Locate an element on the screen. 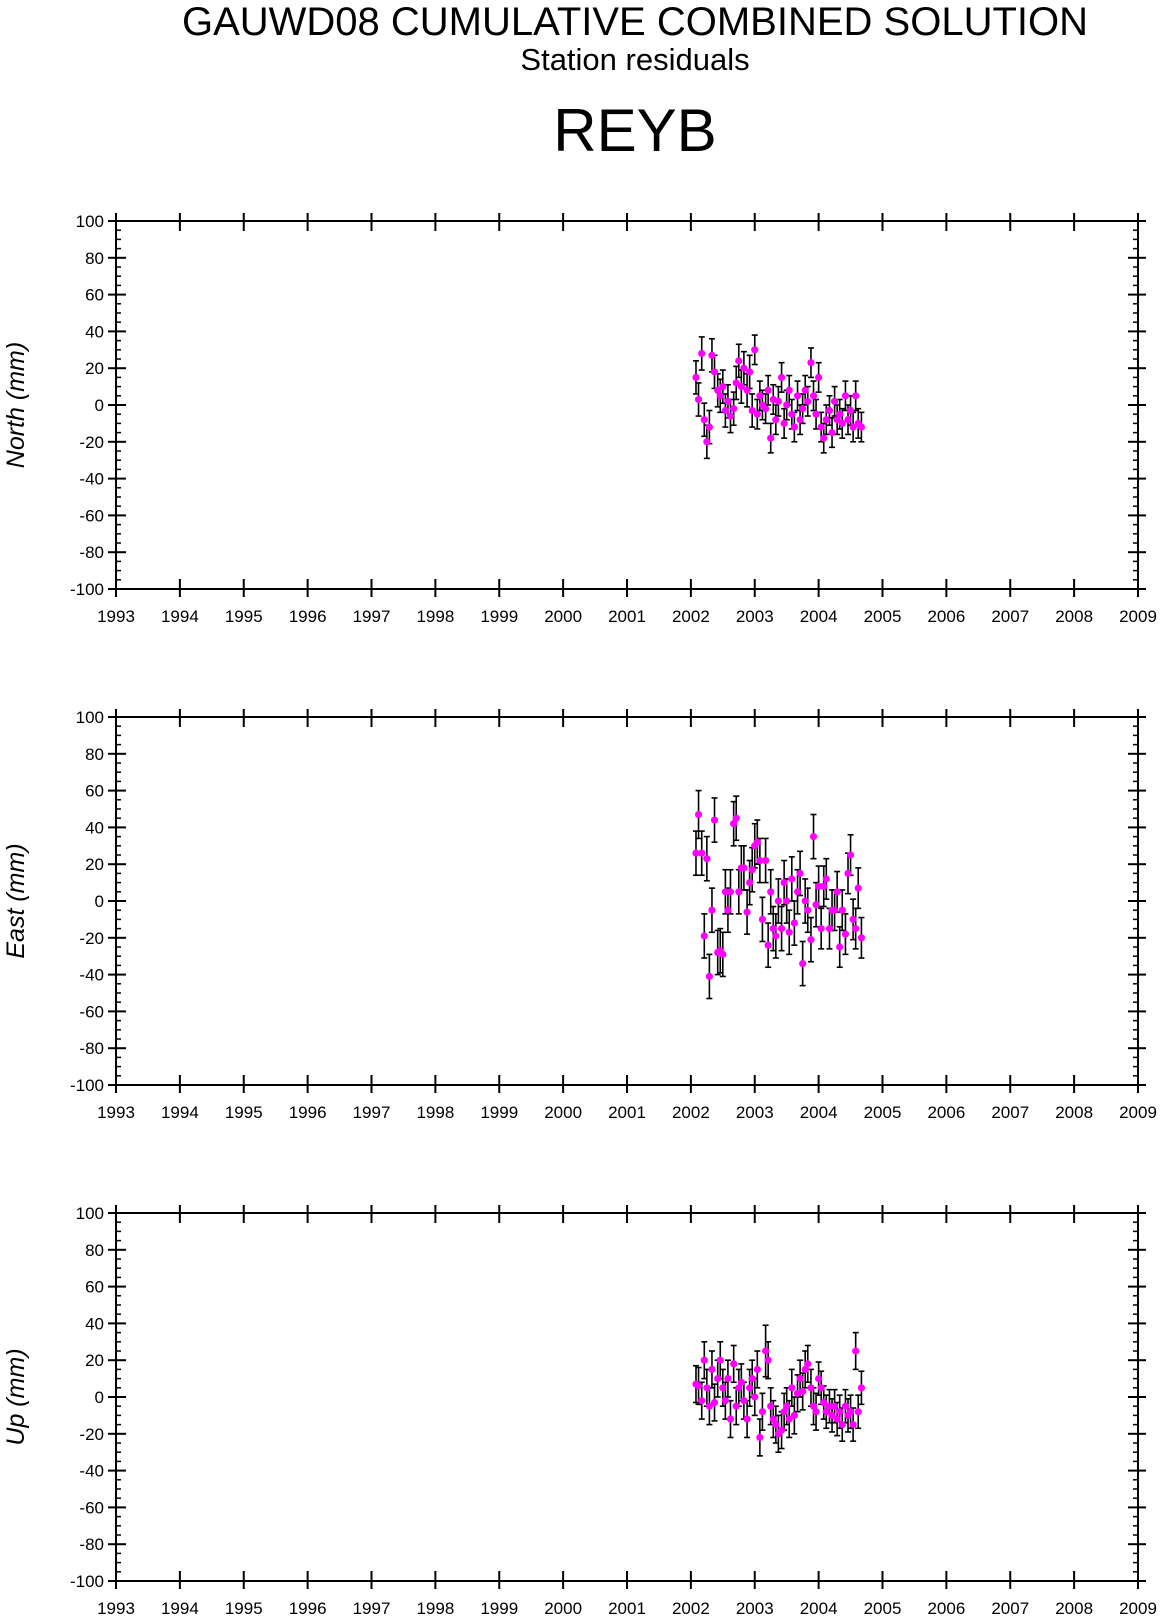  x-tick-label: 1994 is located at coordinates (180, 1608).